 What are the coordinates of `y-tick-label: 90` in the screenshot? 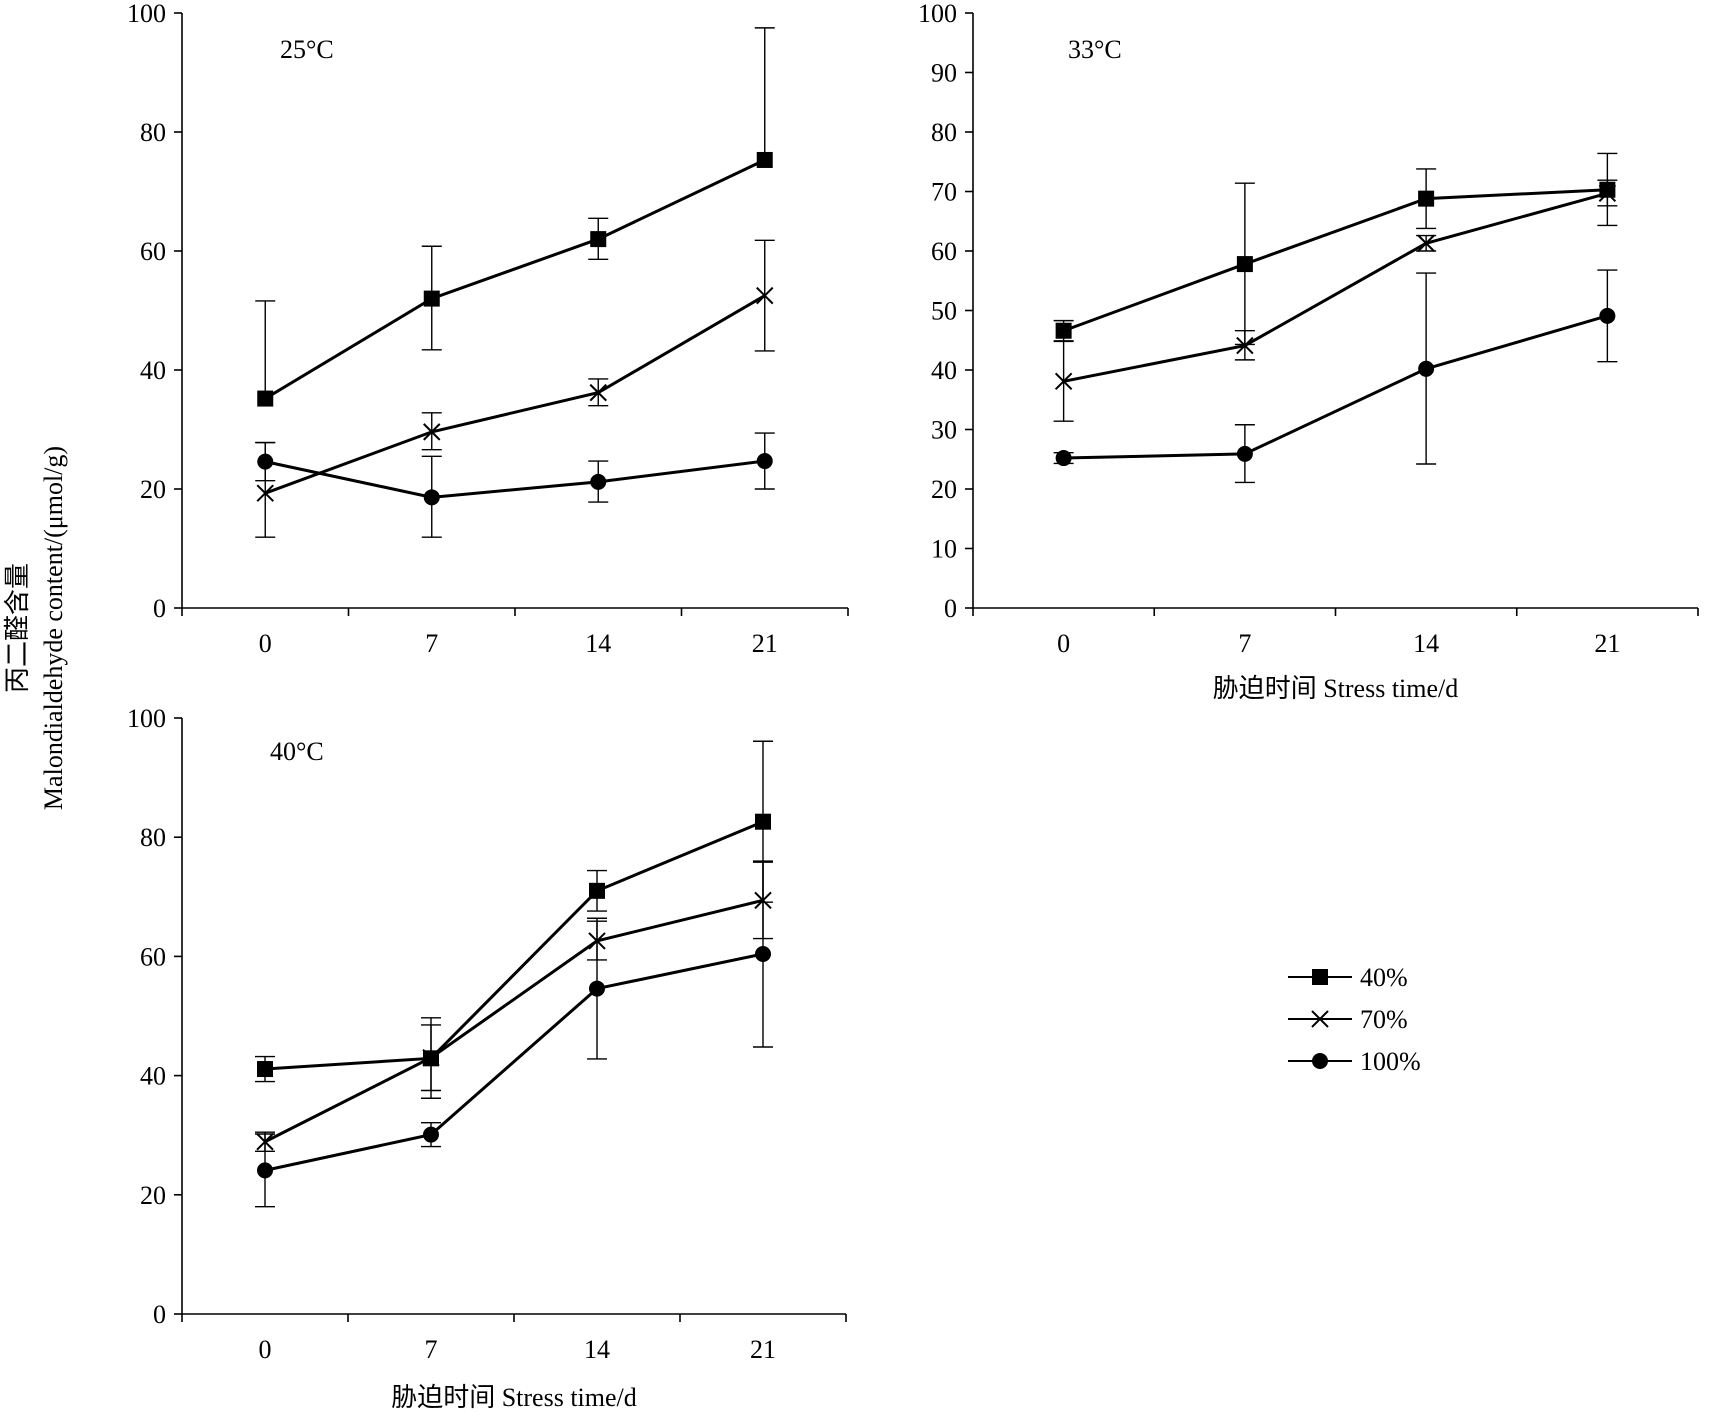 It's located at (944, 73).